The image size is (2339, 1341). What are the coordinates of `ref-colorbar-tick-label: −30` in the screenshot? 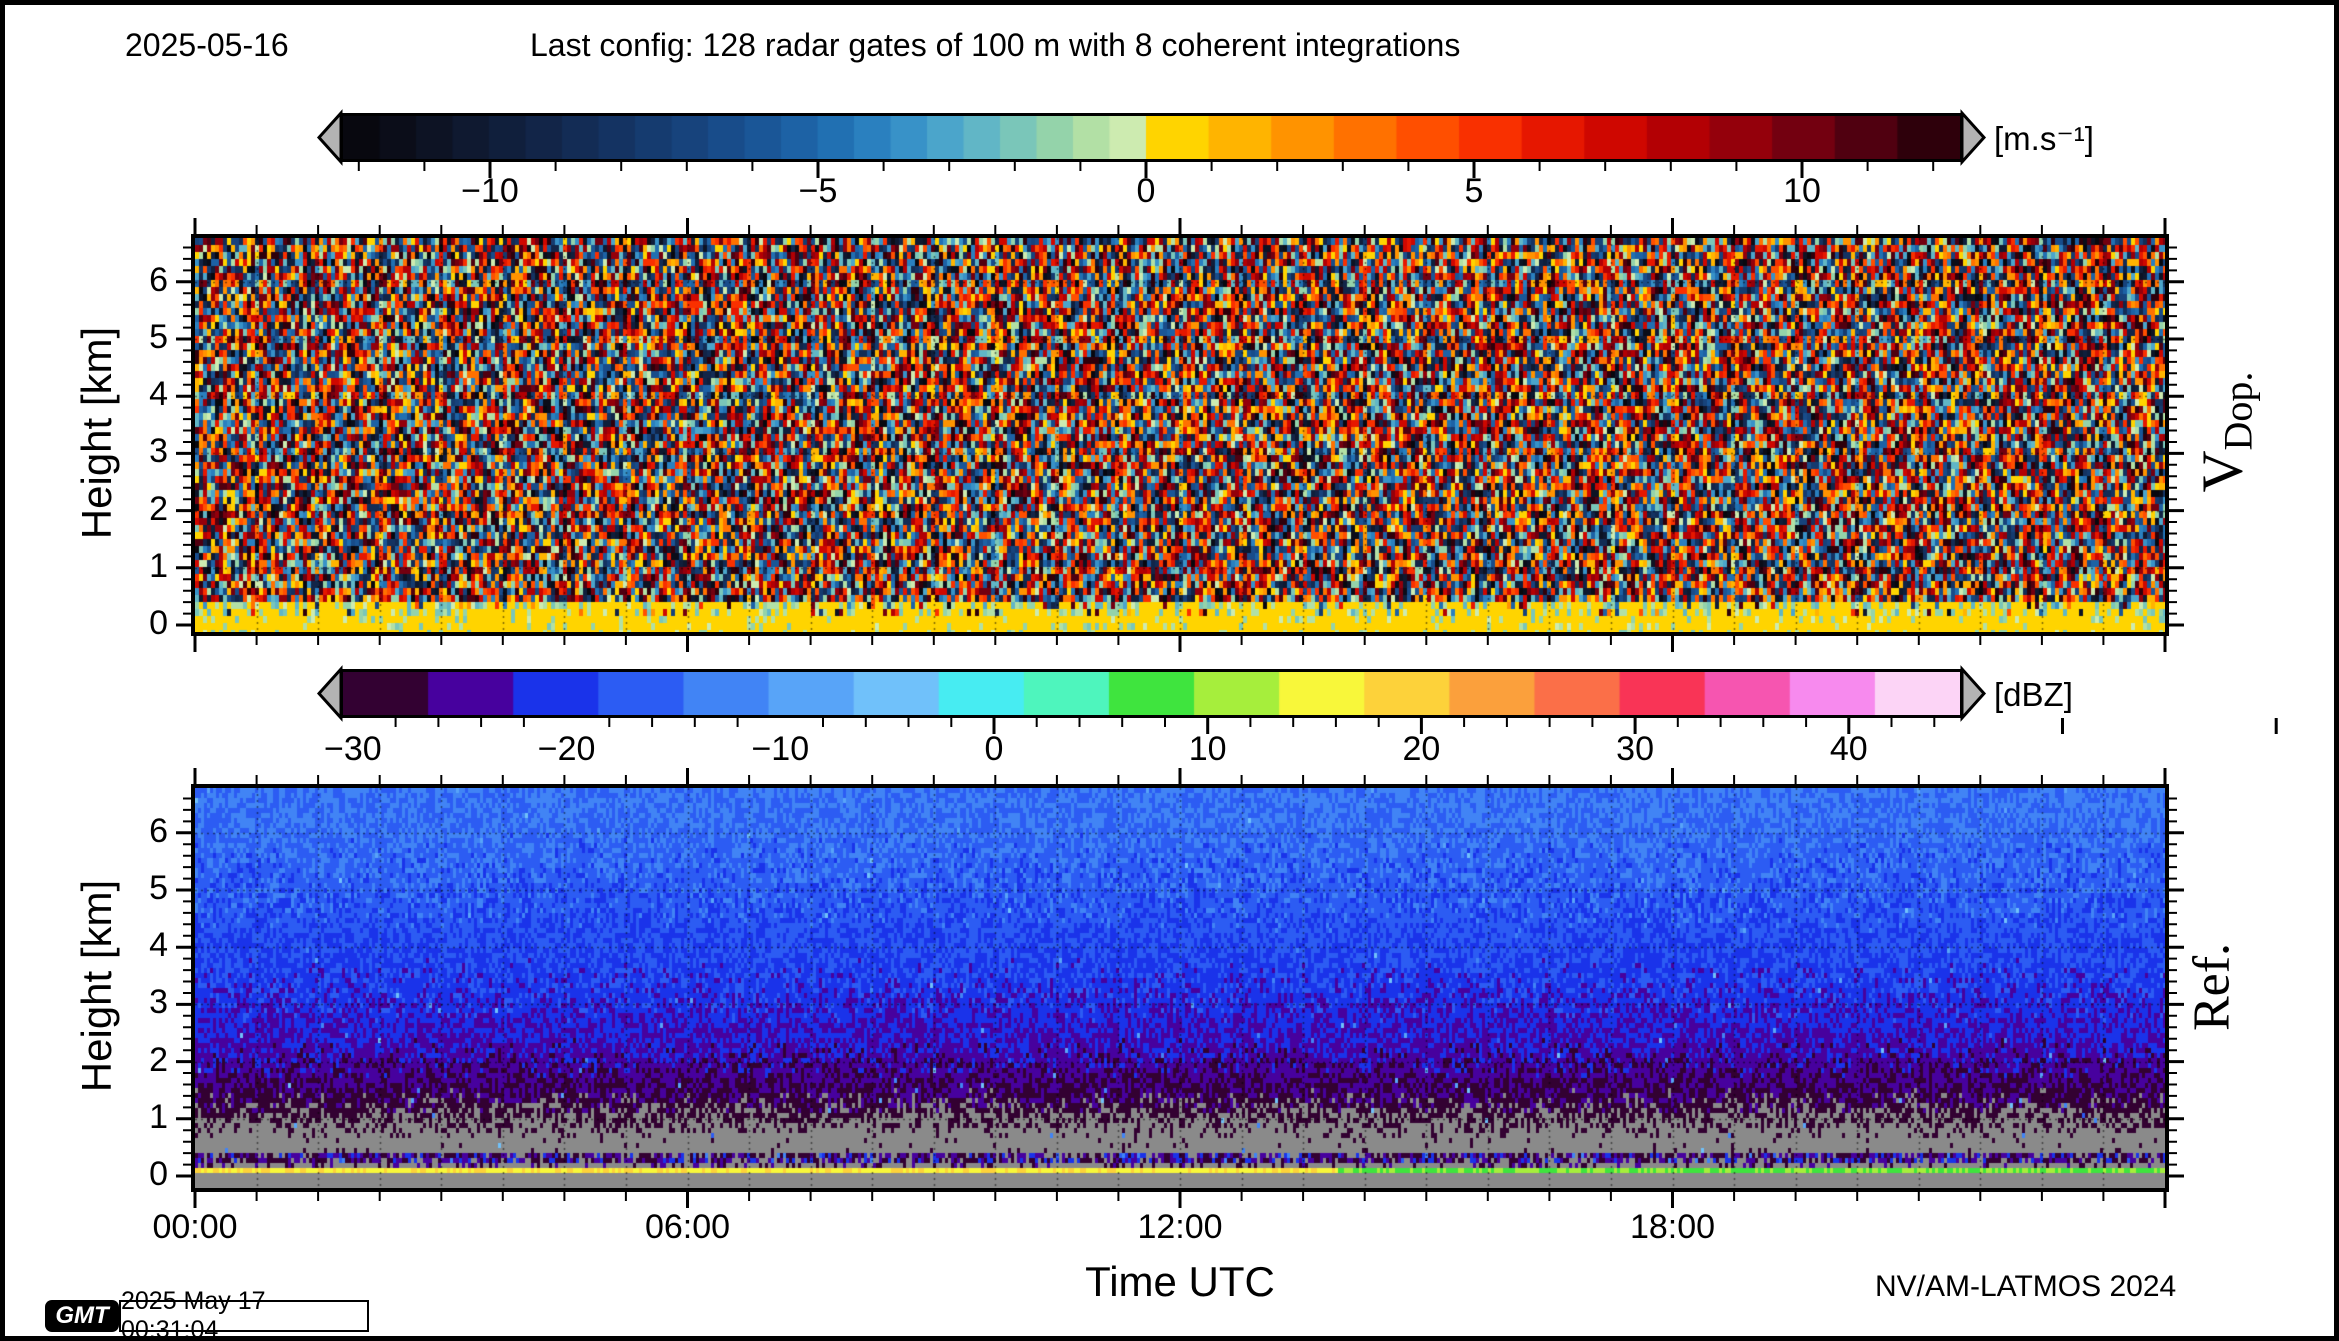 It's located at (353, 749).